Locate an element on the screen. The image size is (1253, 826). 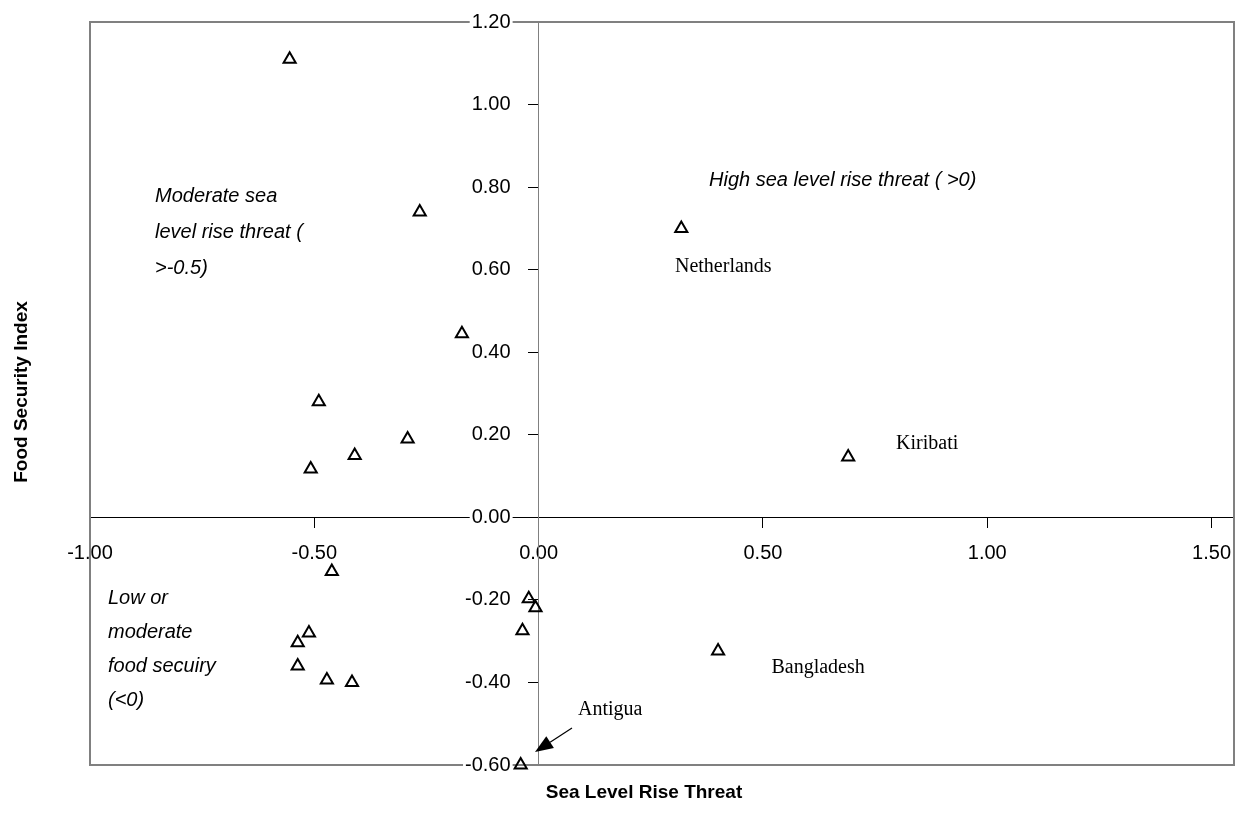
x-tick-label: 0.50 is located at coordinates (763, 551).